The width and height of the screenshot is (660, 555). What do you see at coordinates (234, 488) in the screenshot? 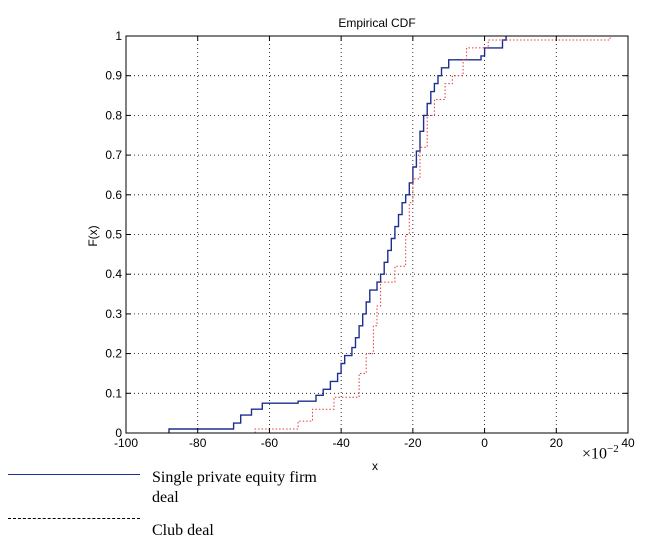
I see `legend-label-single: Single private equity firm deal` at bounding box center [234, 488].